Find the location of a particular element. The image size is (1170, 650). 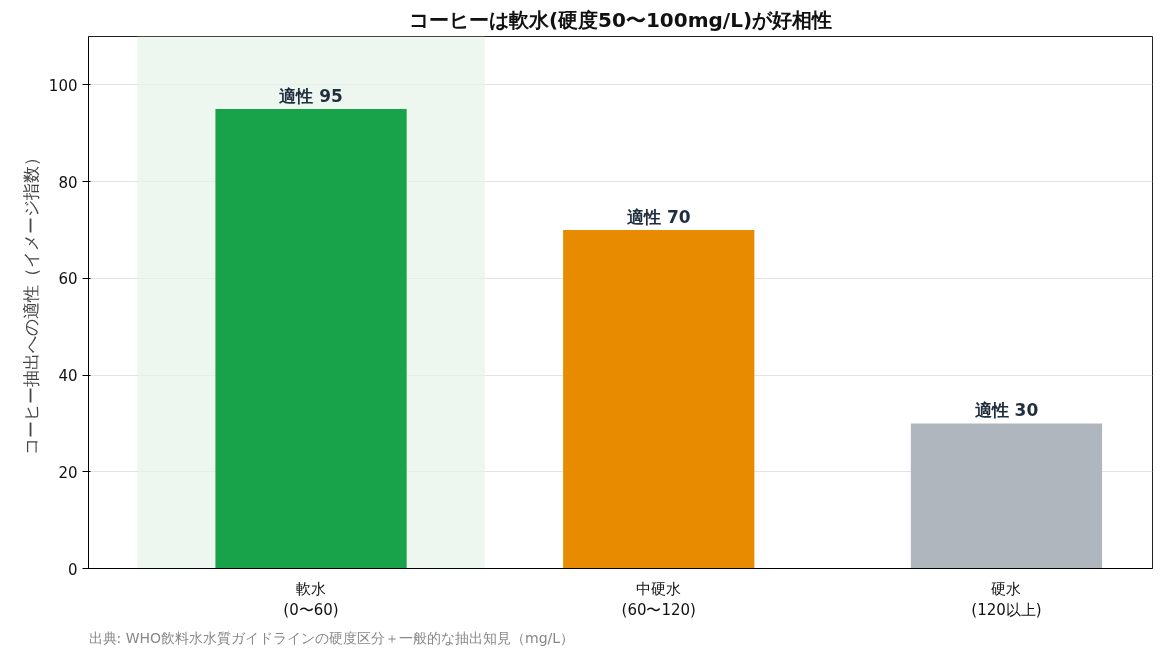

y-axis-title: コーヒー抽出への適性（イメージ指数） is located at coordinates (30, 302).